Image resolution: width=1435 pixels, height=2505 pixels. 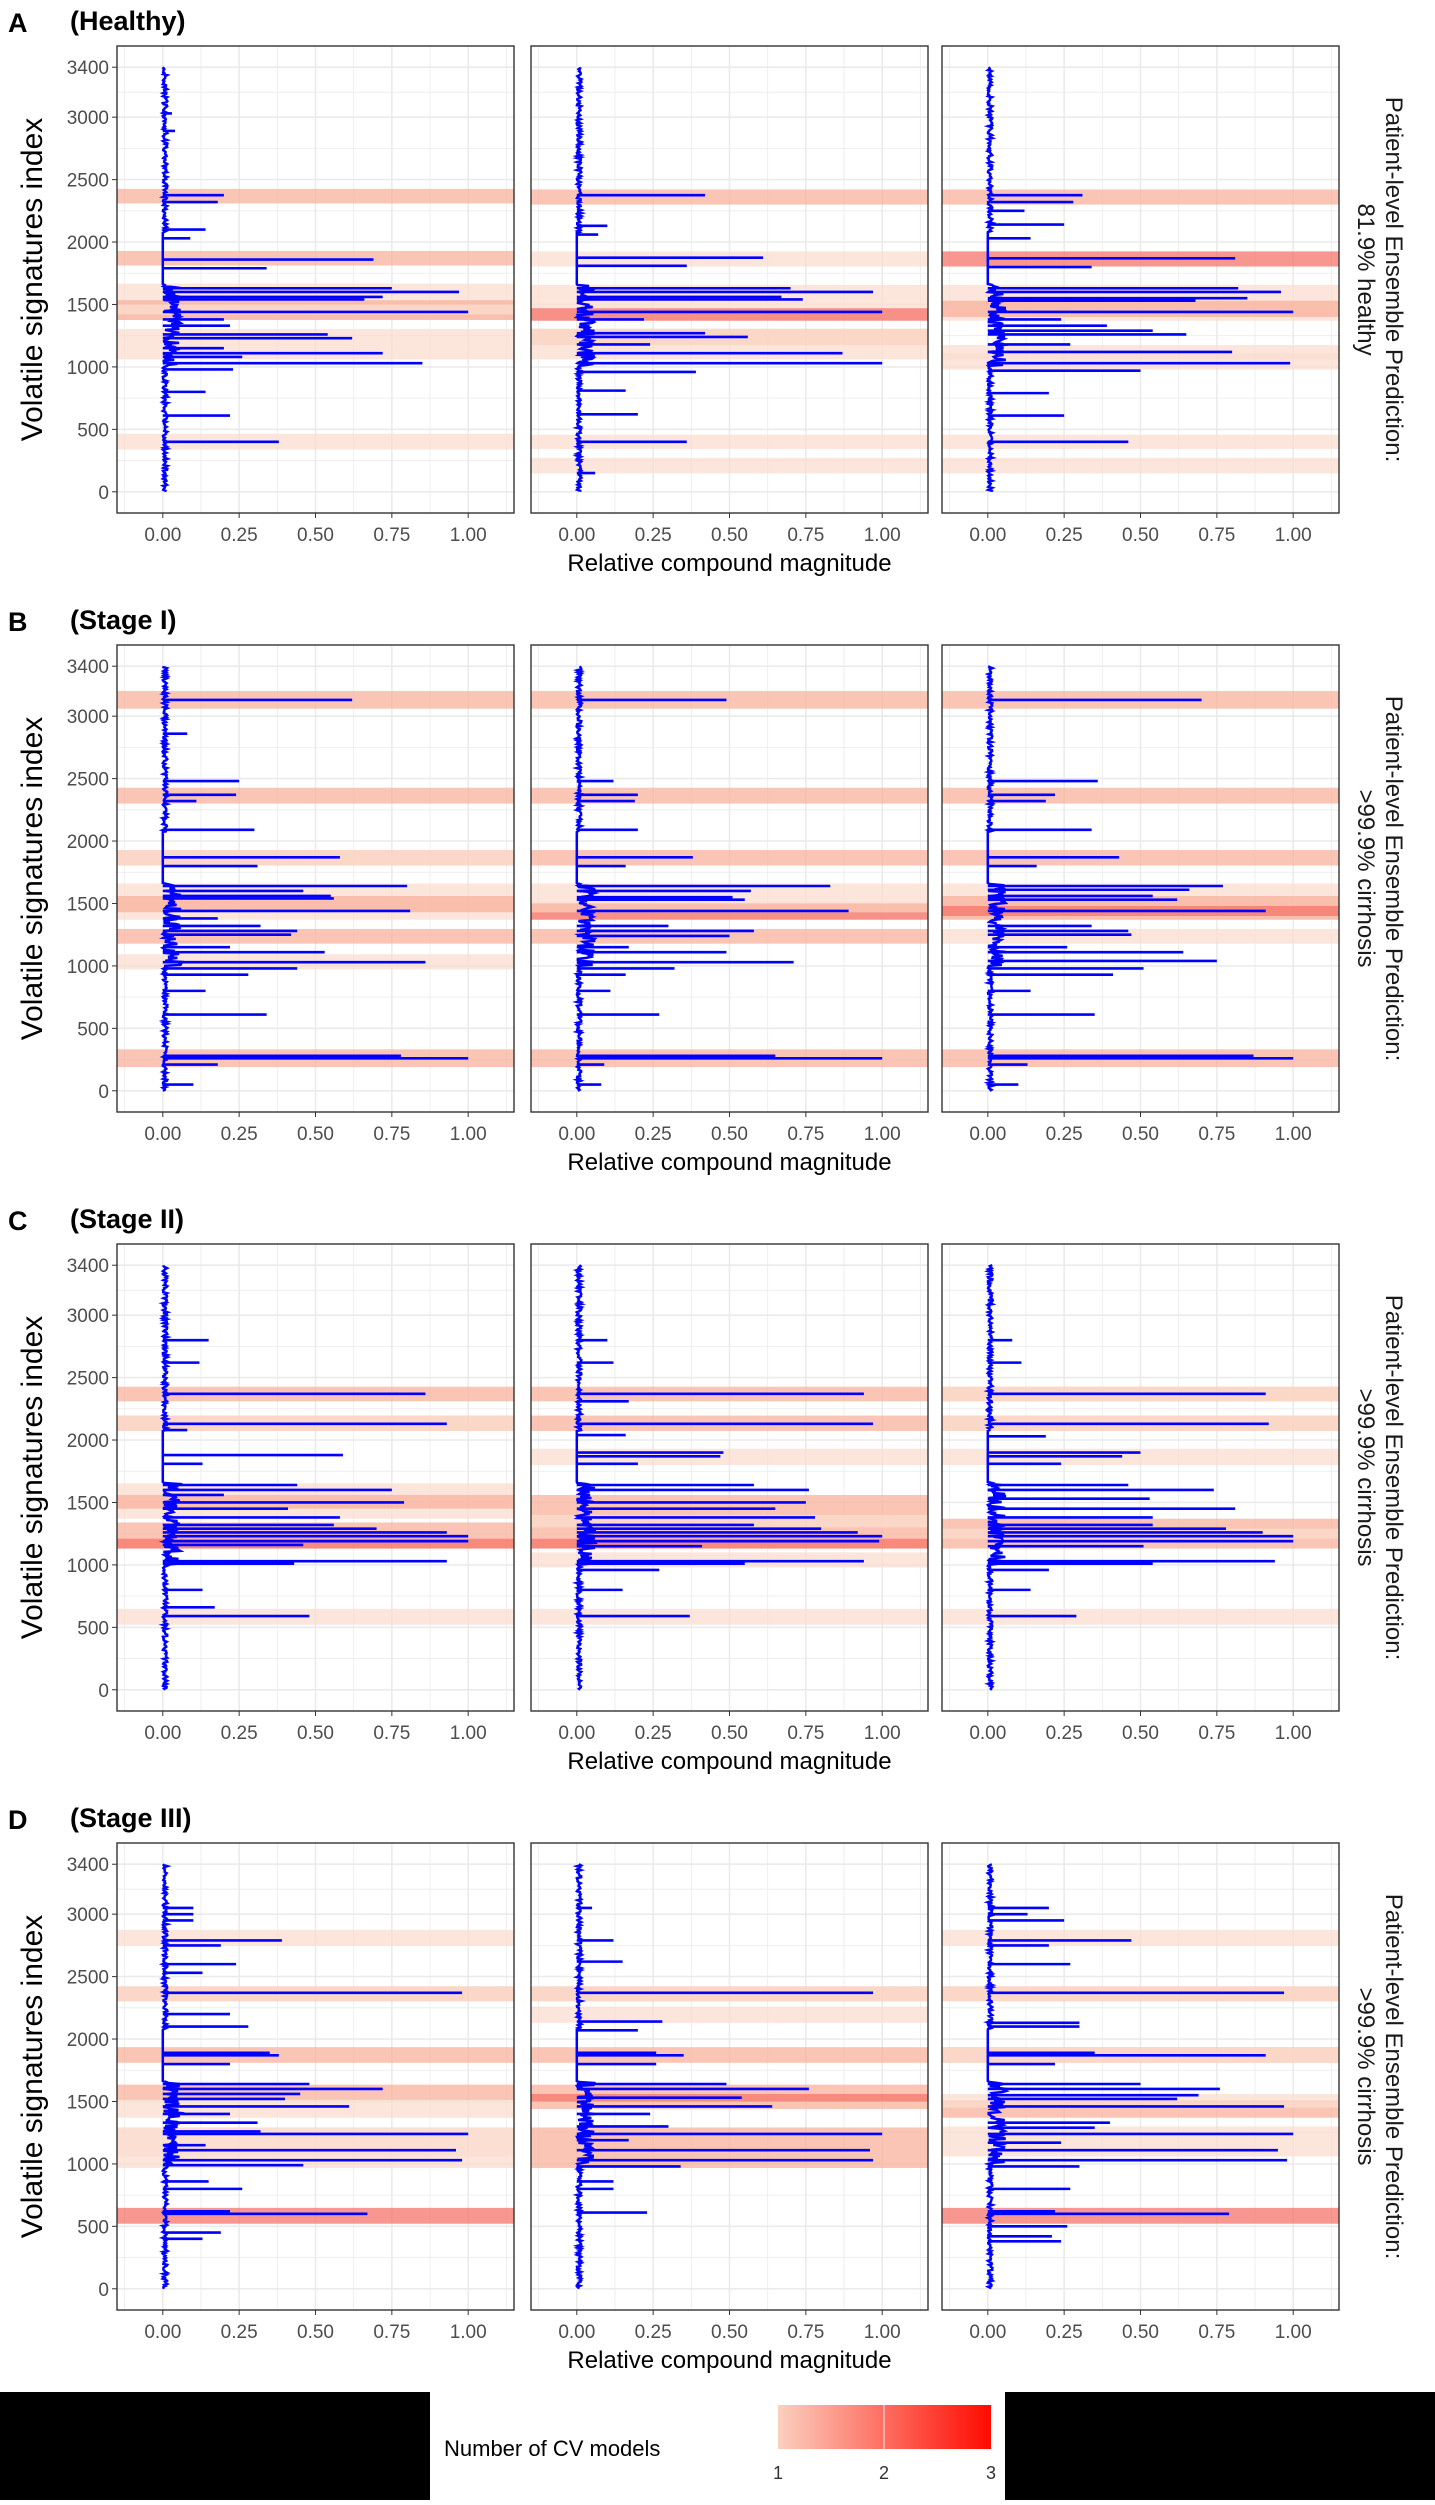 What do you see at coordinates (128, 21) in the screenshot?
I see `row-title: (Healthy)` at bounding box center [128, 21].